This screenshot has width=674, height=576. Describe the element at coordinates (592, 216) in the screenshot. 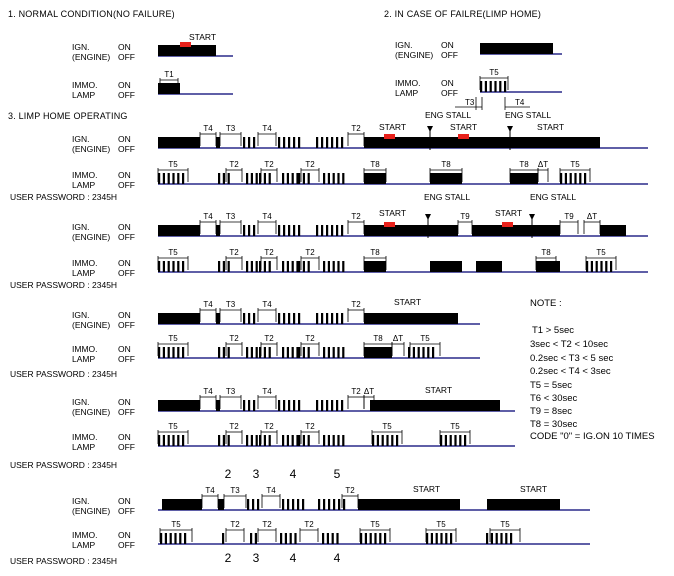

I see `timing-label: ΔT` at that location.